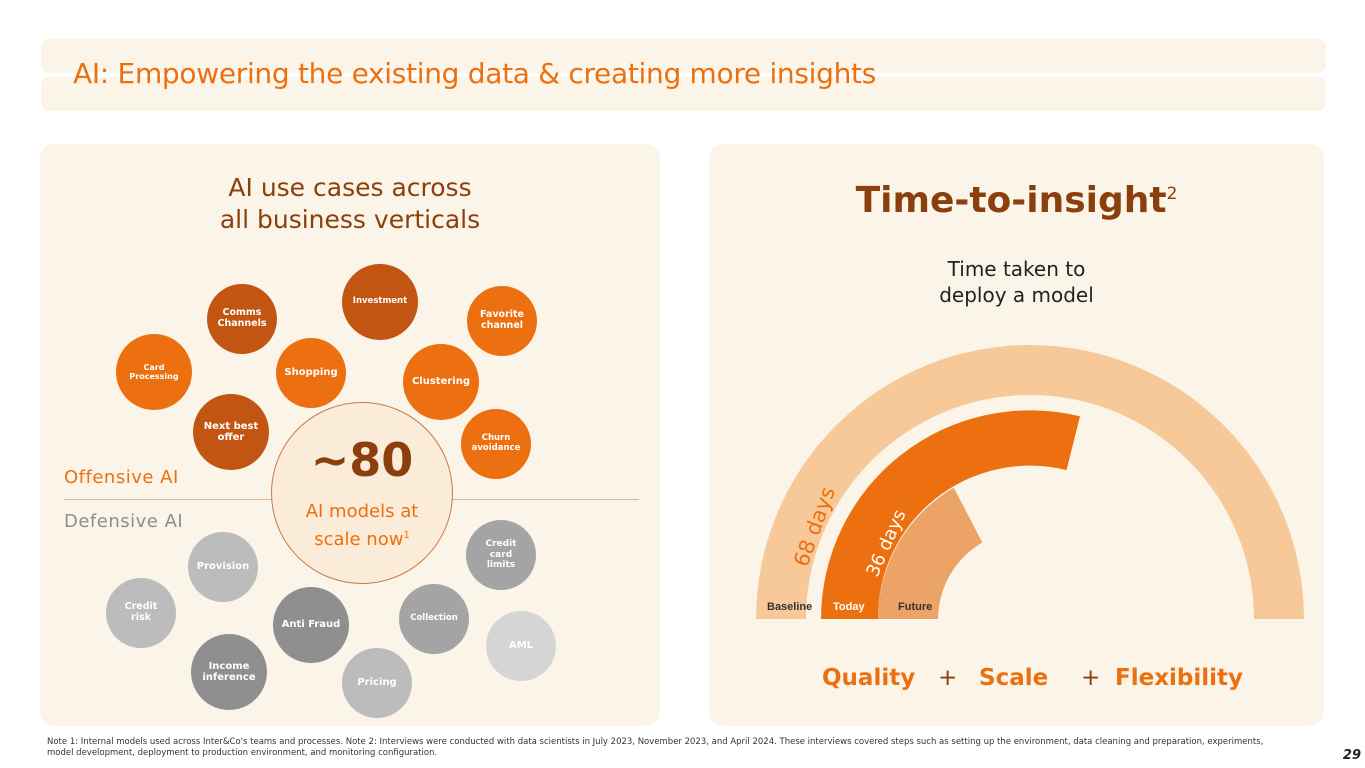 The image size is (1365, 768). I want to click on title-strip-top, so click(683, 56).